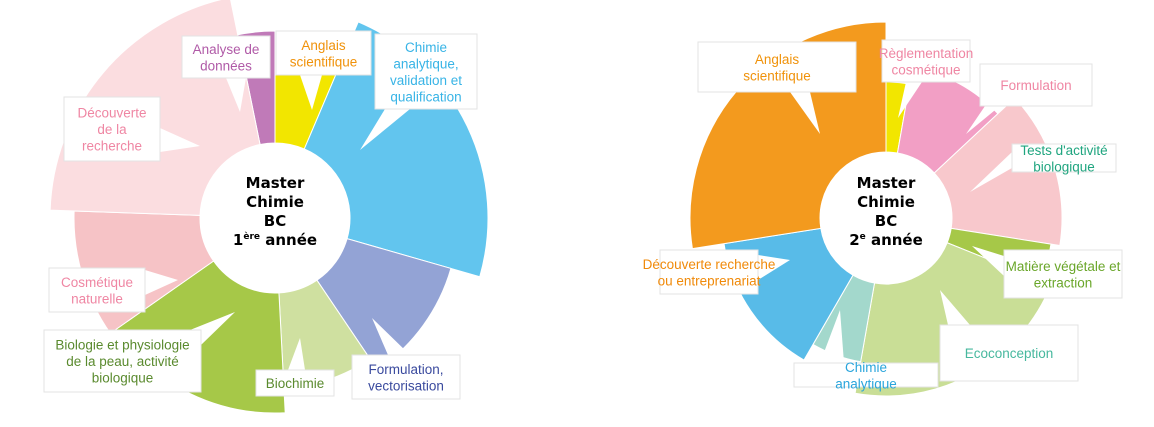 This screenshot has width=1154, height=427. I want to click on callout-ecoconception: Ecoconception, so click(1009, 336).